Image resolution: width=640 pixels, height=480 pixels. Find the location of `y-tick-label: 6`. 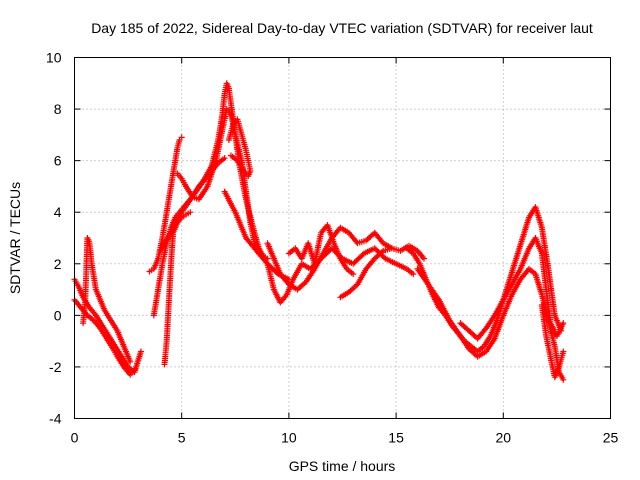

y-tick-label: 6 is located at coordinates (58, 161).